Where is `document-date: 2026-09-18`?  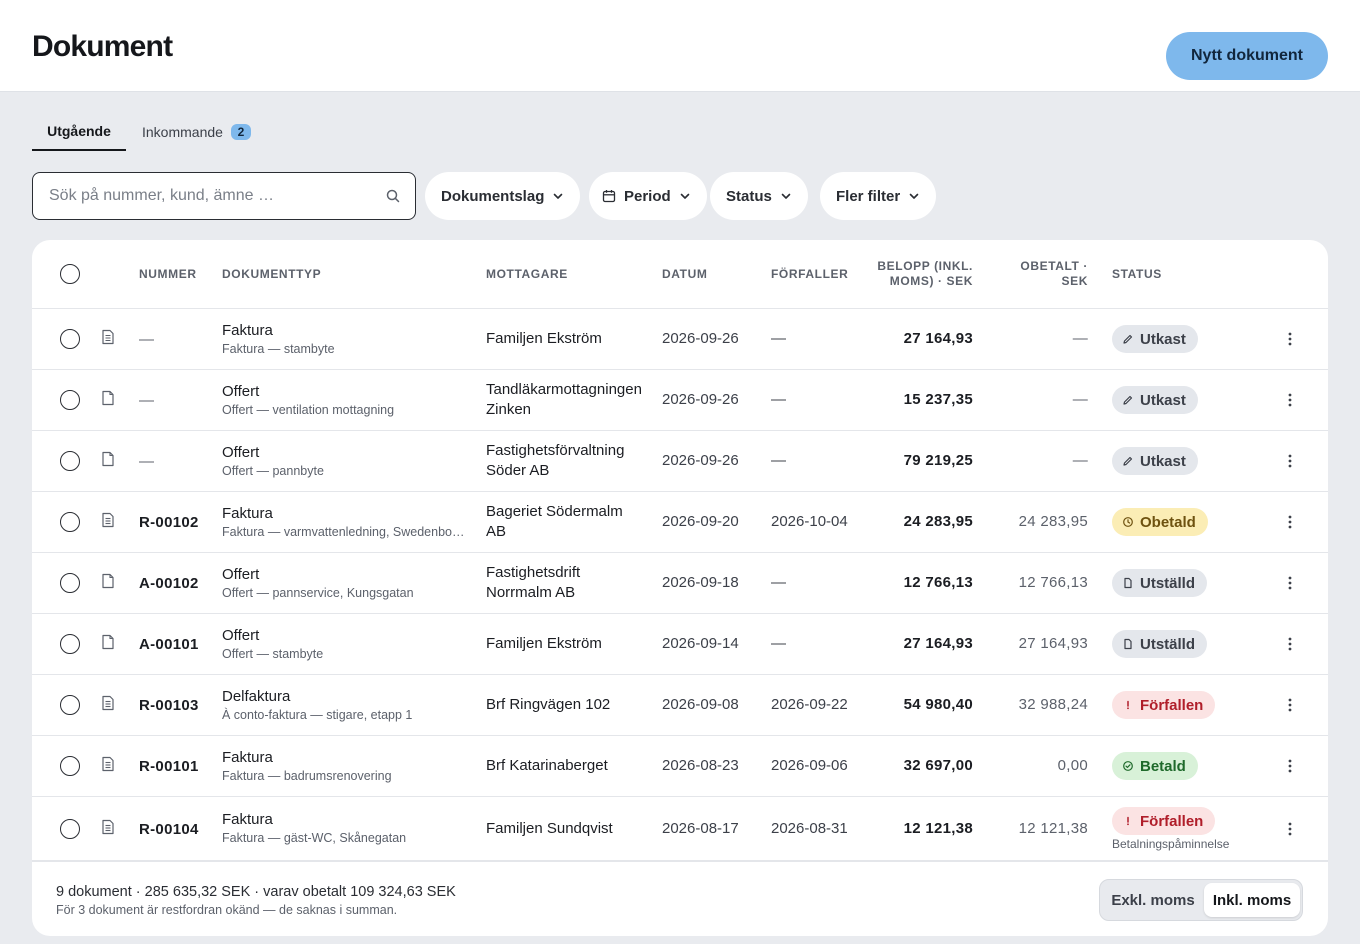 document-date: 2026-09-18 is located at coordinates (700, 582).